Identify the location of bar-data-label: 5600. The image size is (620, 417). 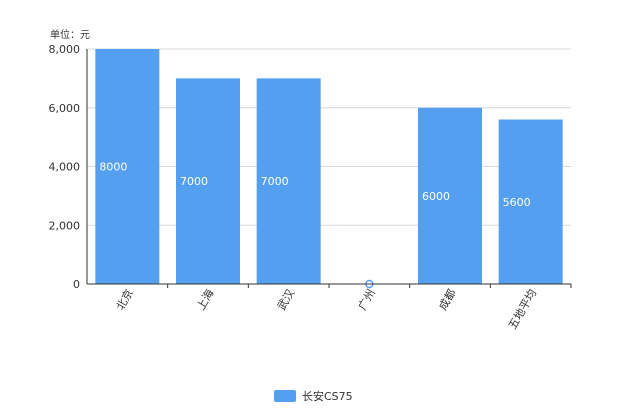
(517, 202).